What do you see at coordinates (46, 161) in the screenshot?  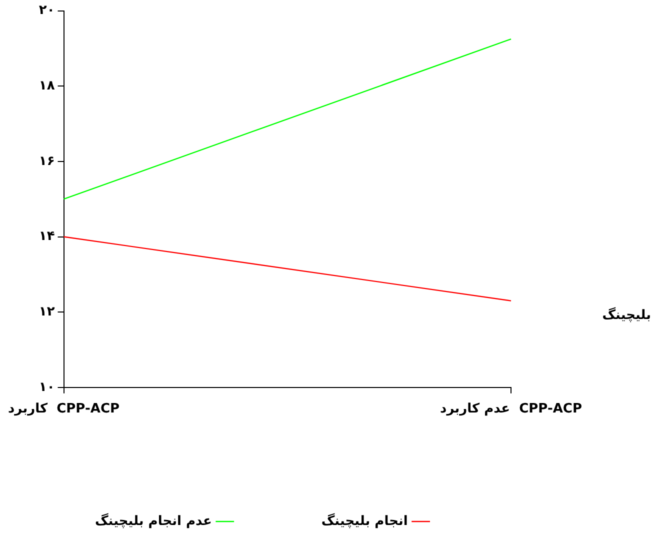 I see `y-tick-label: ۱۶` at bounding box center [46, 161].